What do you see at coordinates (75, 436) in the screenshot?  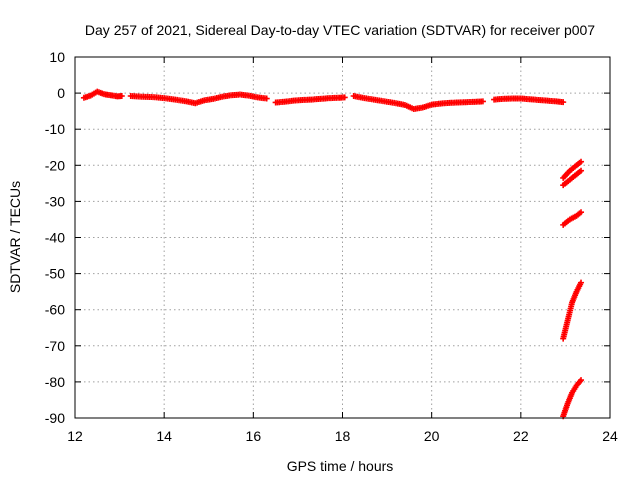 I see `x-tick-label: 12` at bounding box center [75, 436].